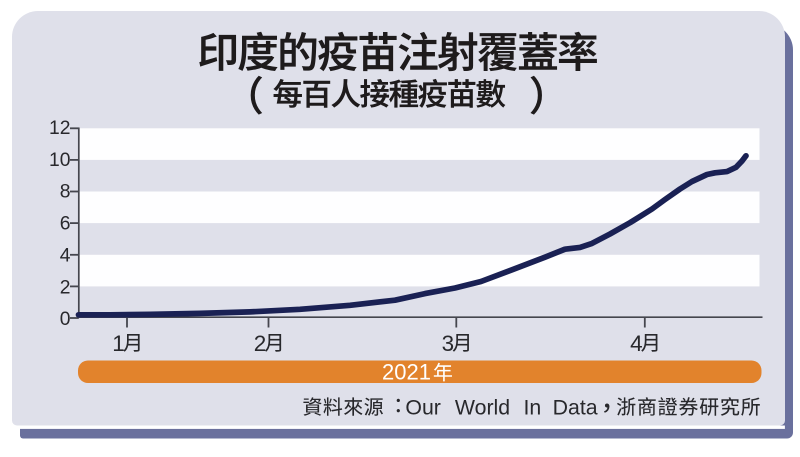 The image size is (800, 457). I want to click on svg-text: 1, so click(118, 343).